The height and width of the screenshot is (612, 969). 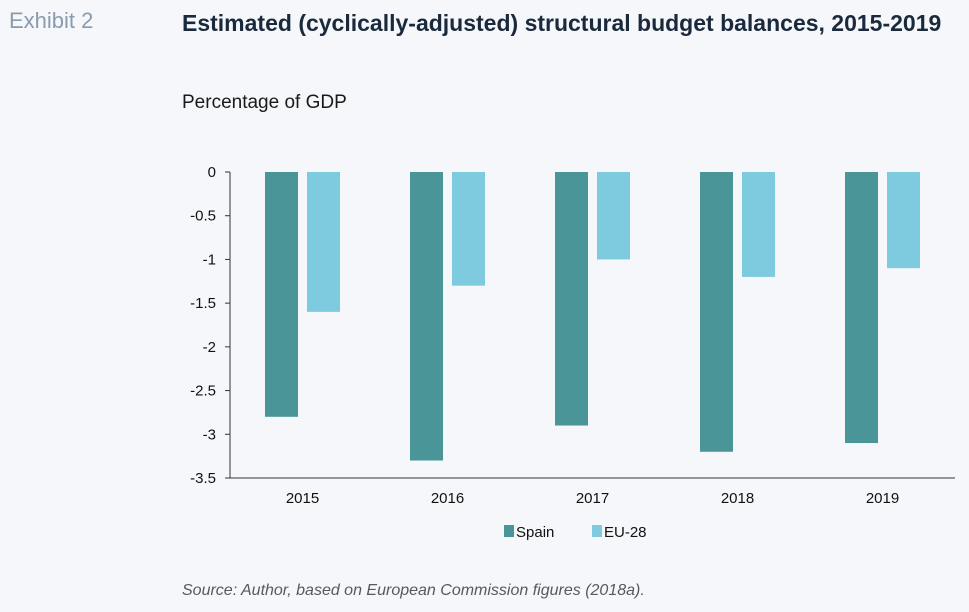 What do you see at coordinates (203, 391) in the screenshot?
I see `y-tick-label: -2.5` at bounding box center [203, 391].